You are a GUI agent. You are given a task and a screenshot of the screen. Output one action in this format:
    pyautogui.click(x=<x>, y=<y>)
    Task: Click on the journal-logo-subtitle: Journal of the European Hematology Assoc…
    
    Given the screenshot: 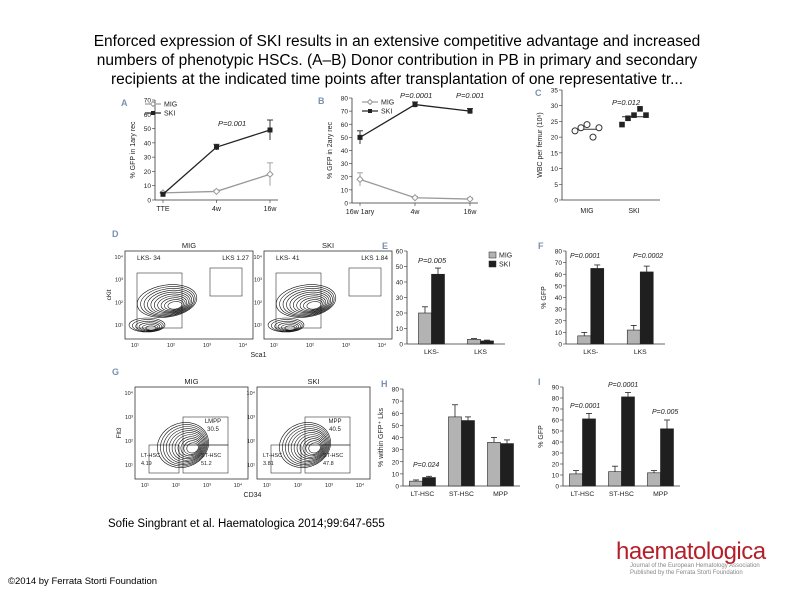 What is the action you would take?
    pyautogui.click(x=695, y=570)
    